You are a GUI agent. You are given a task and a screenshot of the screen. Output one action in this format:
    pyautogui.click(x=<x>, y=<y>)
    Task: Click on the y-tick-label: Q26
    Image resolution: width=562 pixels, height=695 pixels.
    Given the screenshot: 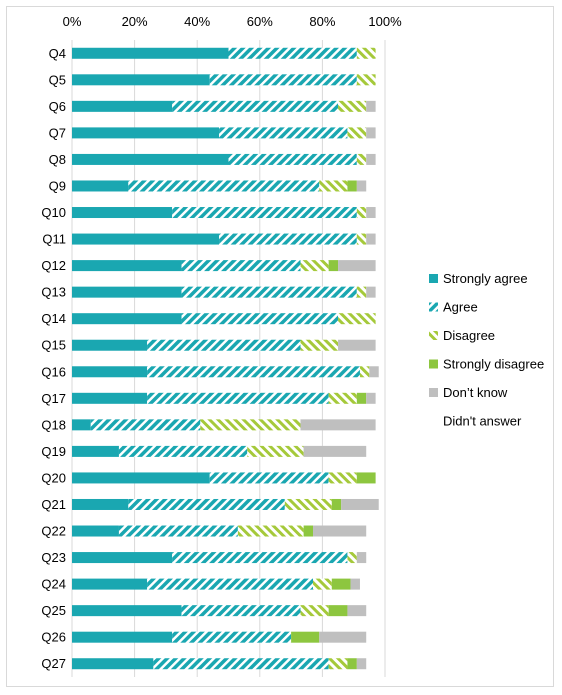 What is the action you would take?
    pyautogui.click(x=53, y=637)
    